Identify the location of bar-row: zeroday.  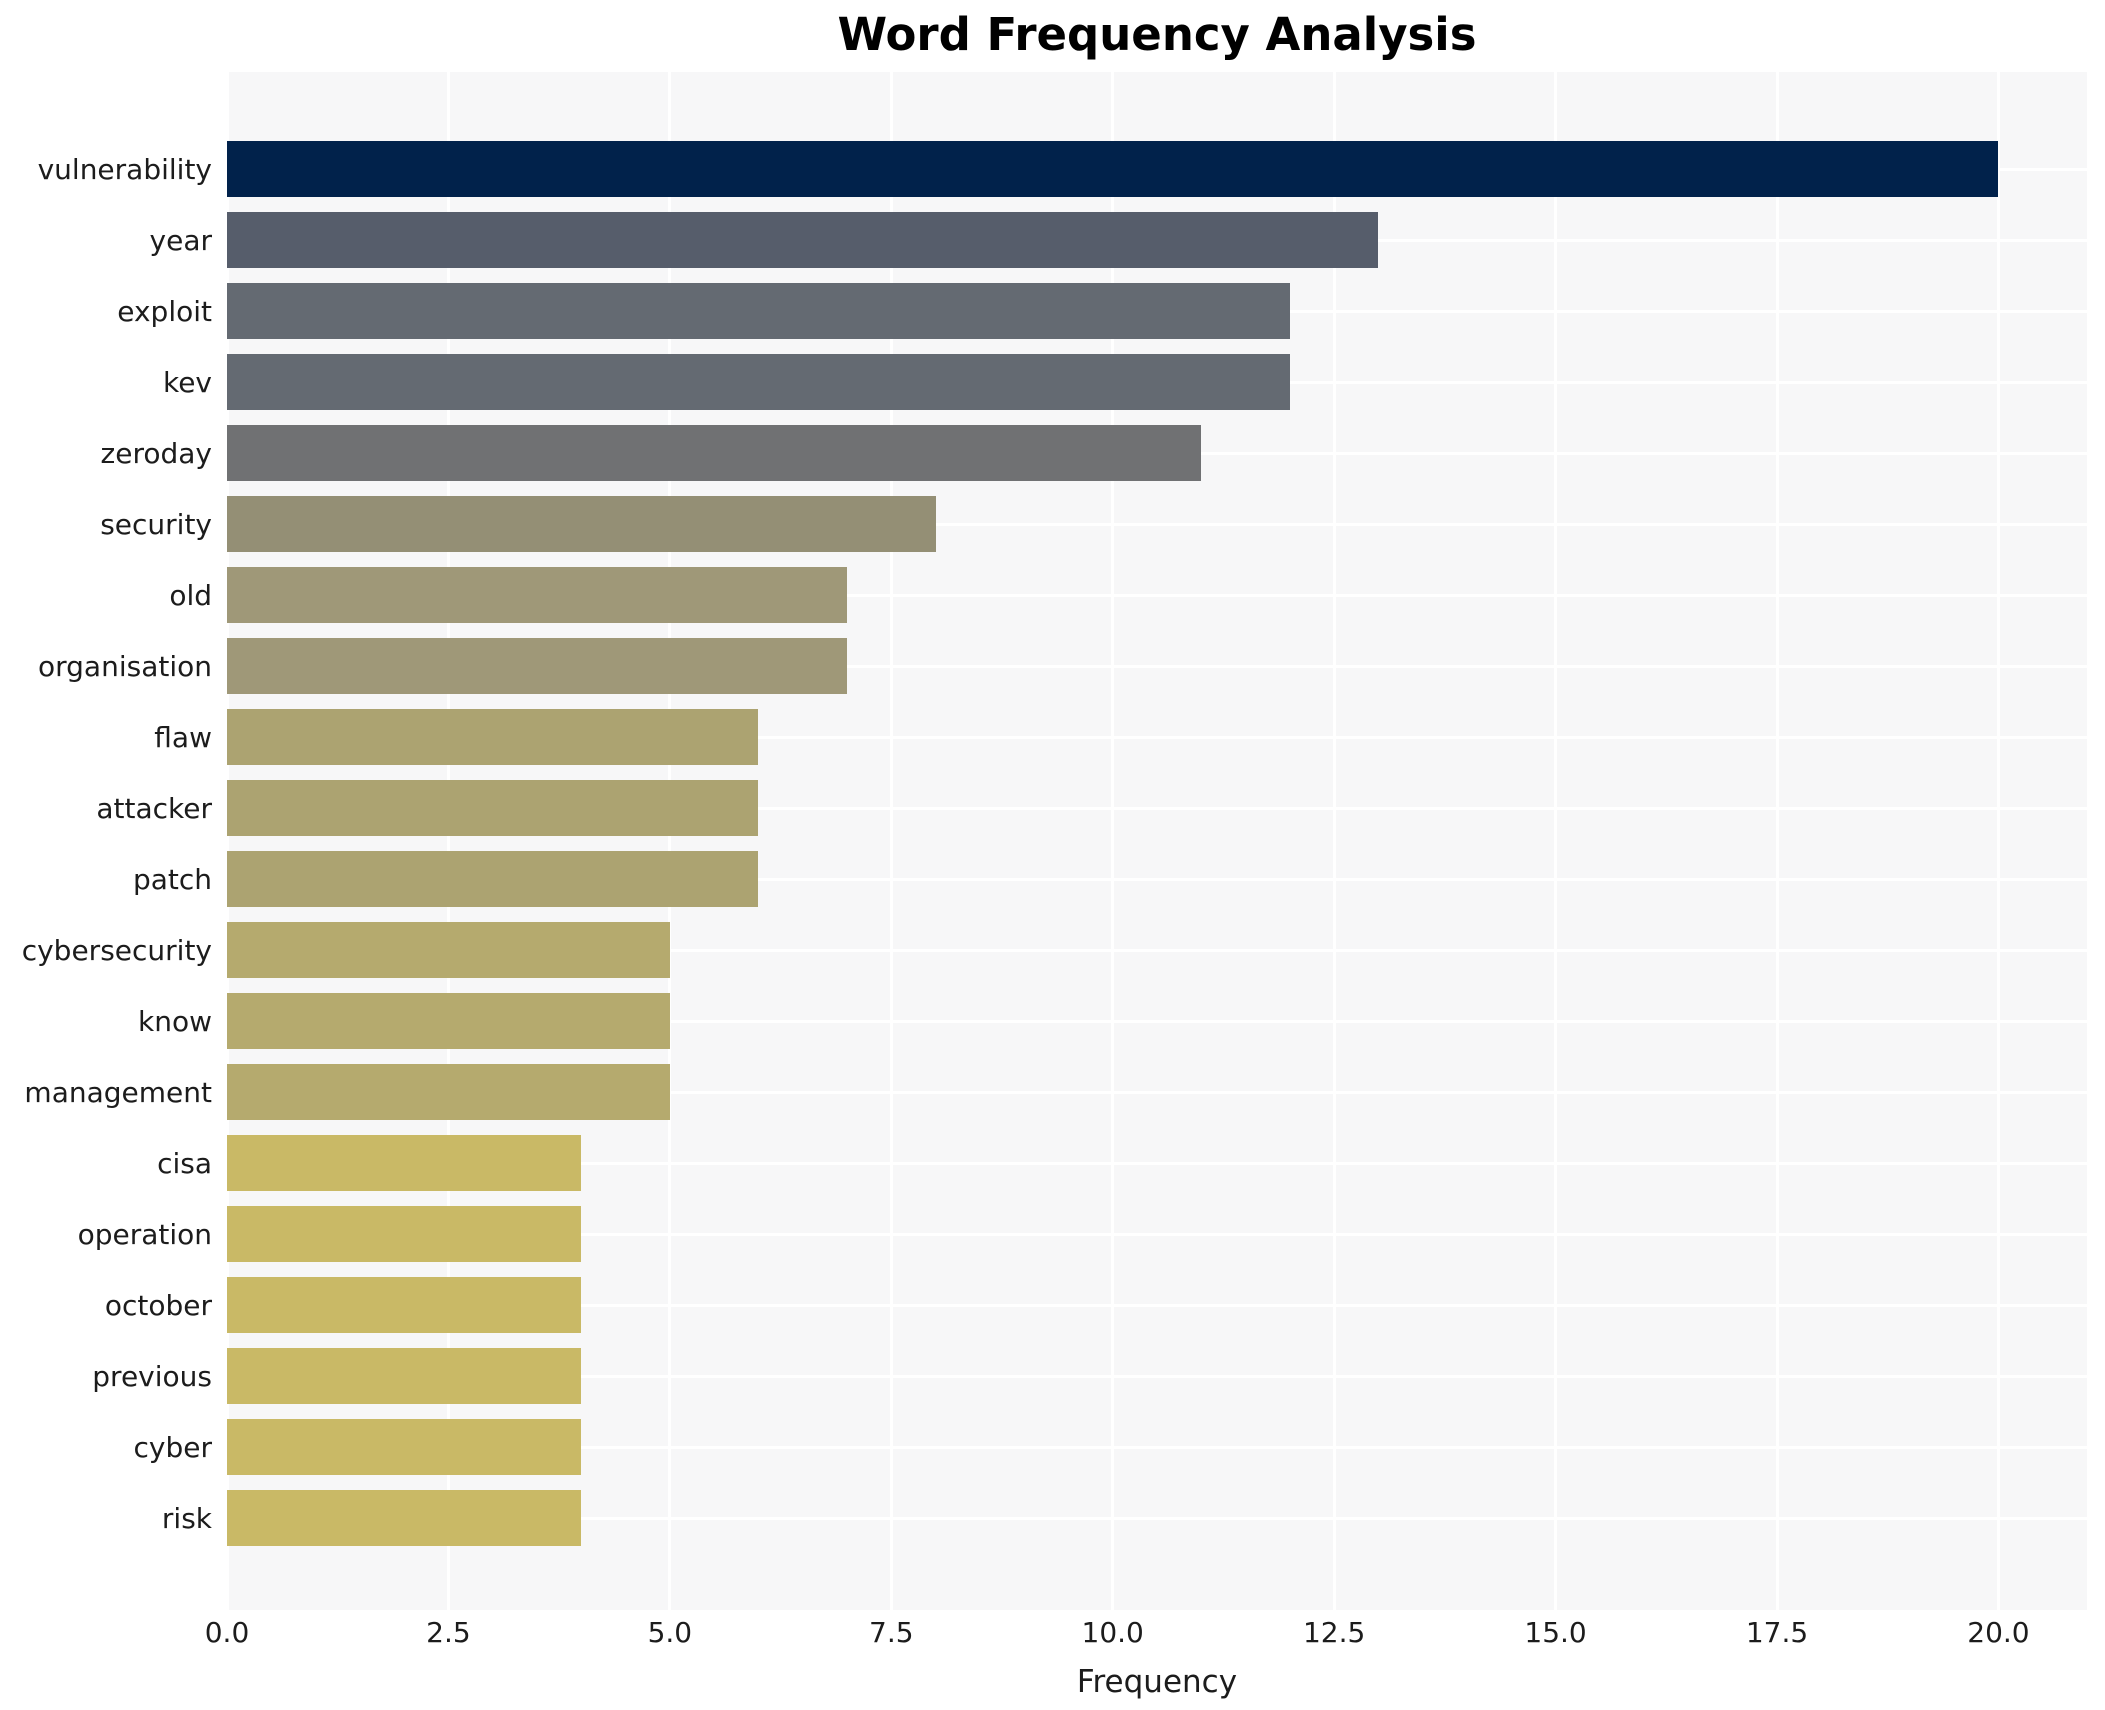
(1094, 453).